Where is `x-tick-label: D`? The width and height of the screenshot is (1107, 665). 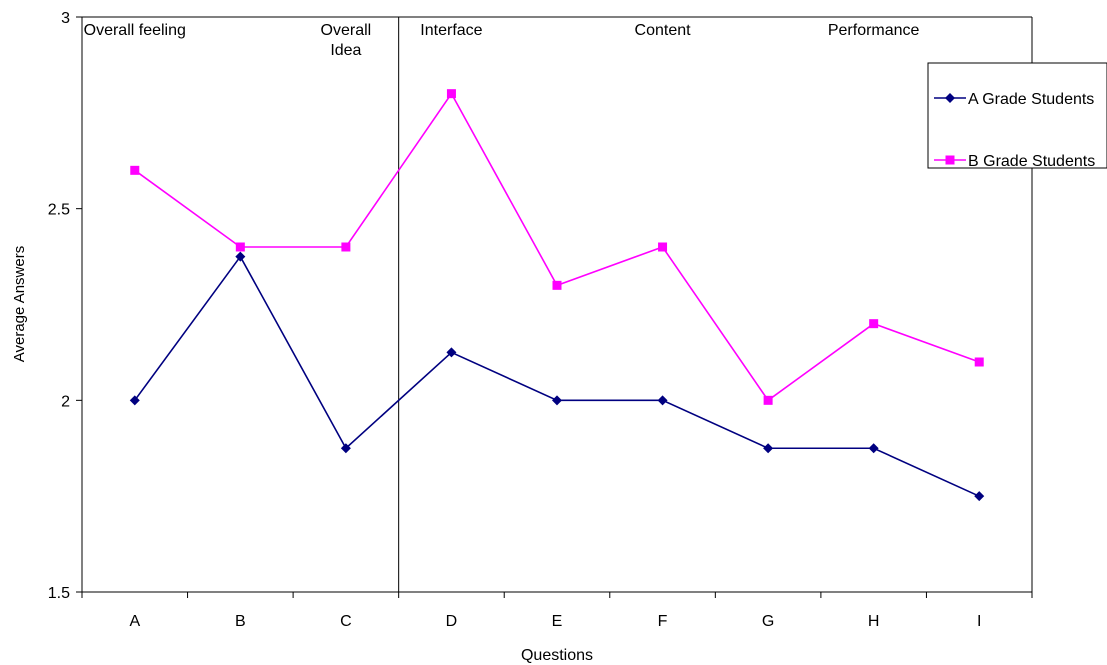
x-tick-label: D is located at coordinates (452, 621).